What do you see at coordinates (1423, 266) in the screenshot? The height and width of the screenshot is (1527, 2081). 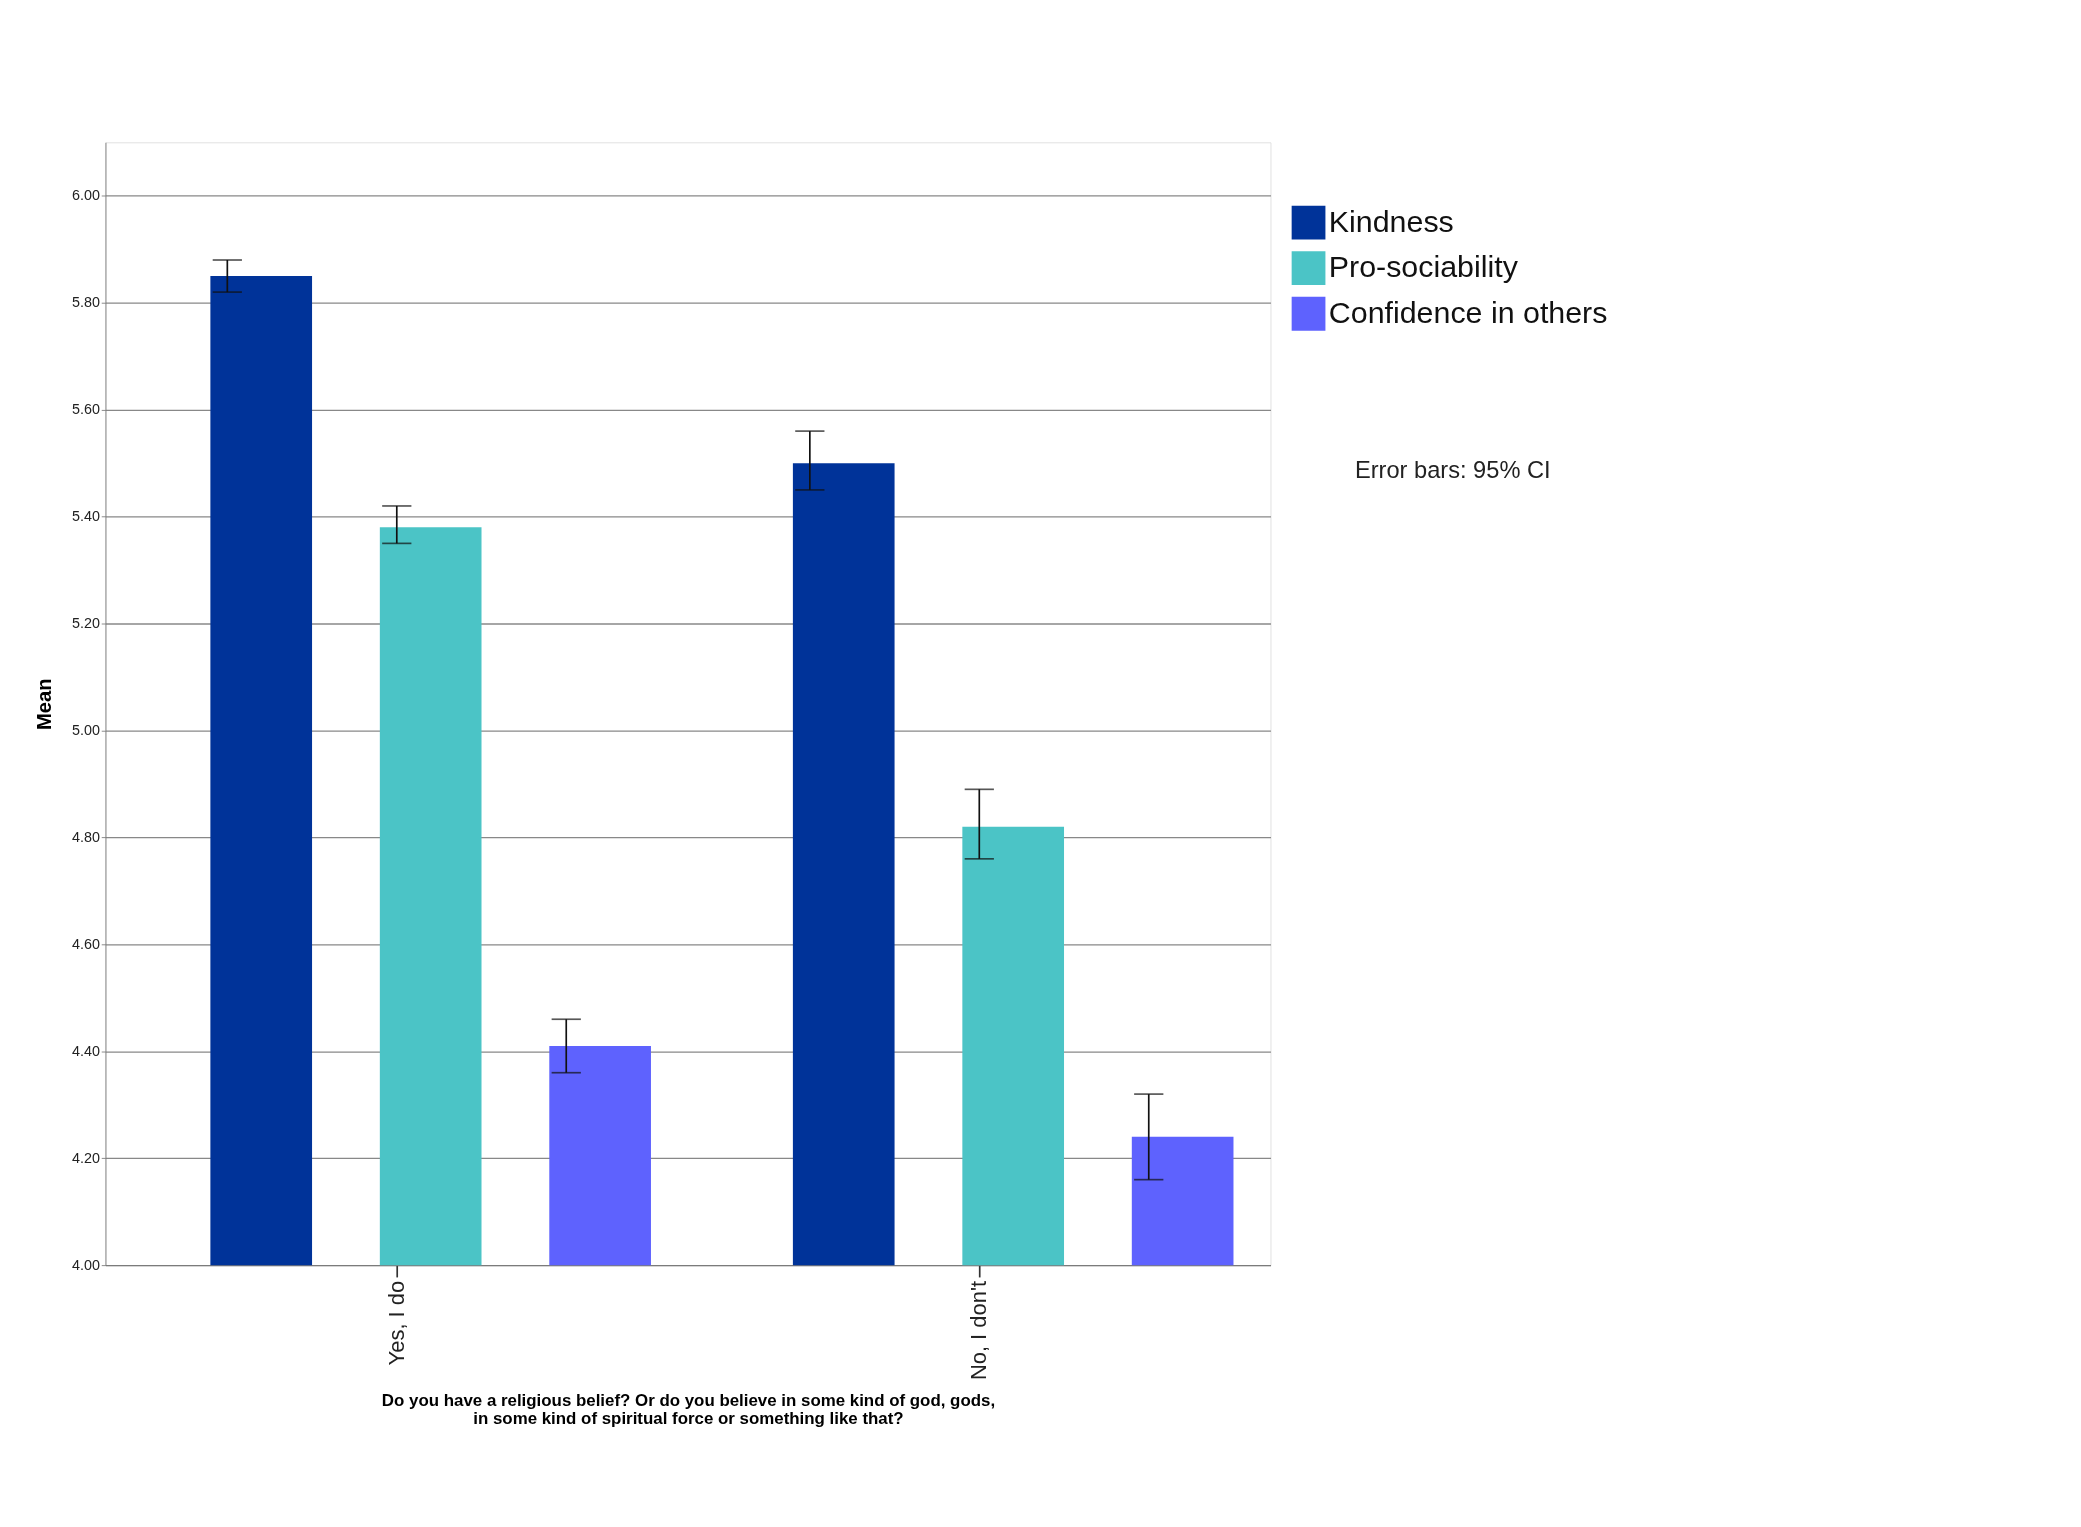 I see `legend-label: Pro-sociability` at bounding box center [1423, 266].